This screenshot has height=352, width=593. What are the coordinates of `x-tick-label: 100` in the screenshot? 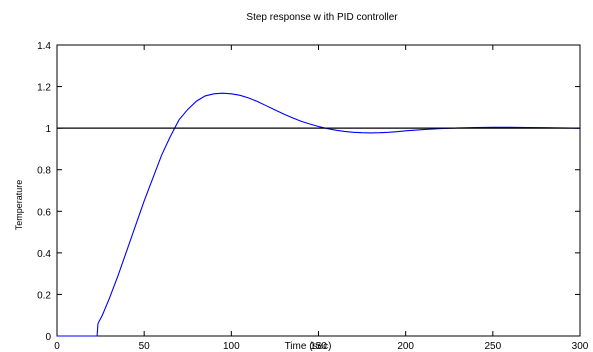 It's located at (231, 346).